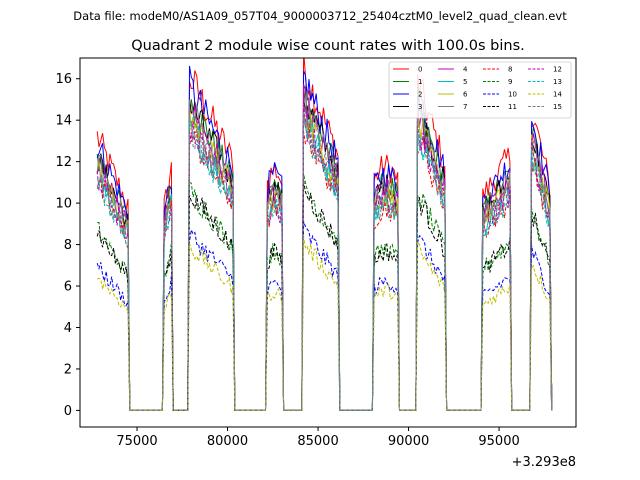 Image resolution: width=640 pixels, height=480 pixels. I want to click on y-tick-label: 14, so click(63, 121).